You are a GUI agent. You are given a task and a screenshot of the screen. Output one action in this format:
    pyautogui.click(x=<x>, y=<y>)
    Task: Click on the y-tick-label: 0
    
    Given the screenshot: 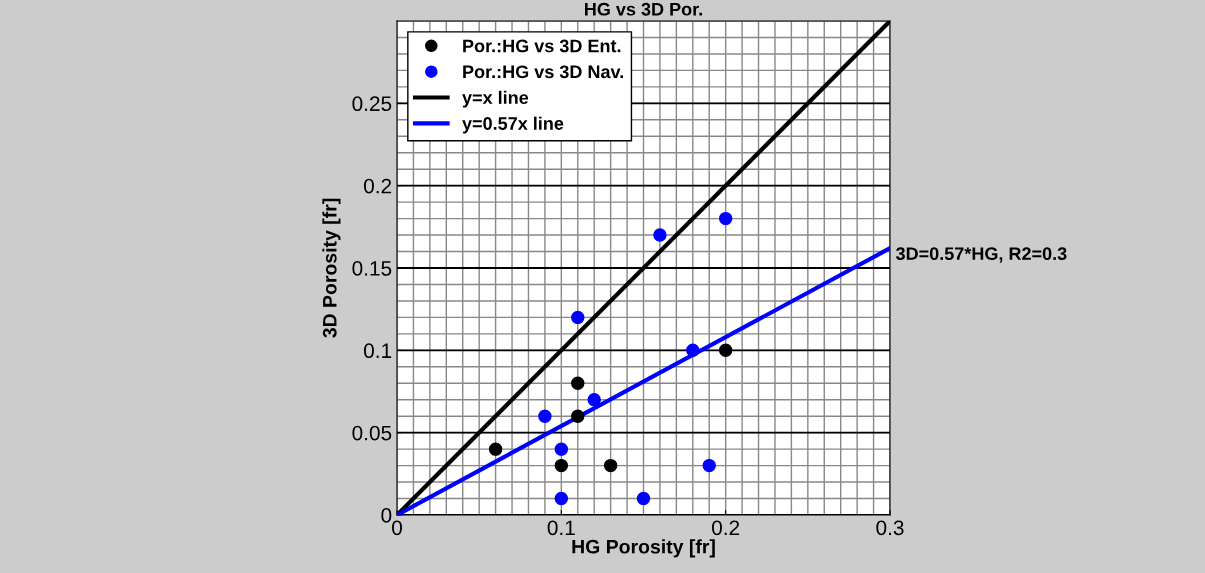 What is the action you would take?
    pyautogui.click(x=386, y=515)
    